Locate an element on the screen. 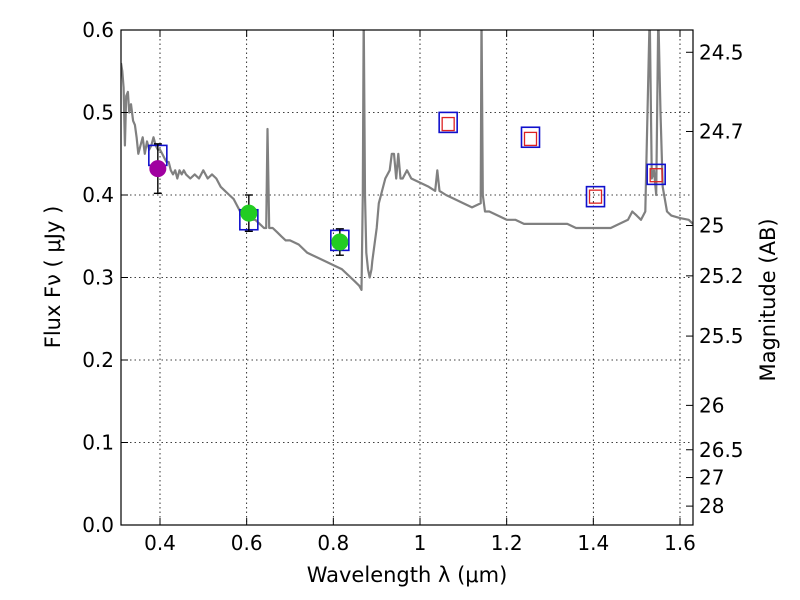  y-tick-label: 0.6 is located at coordinates (98, 30).